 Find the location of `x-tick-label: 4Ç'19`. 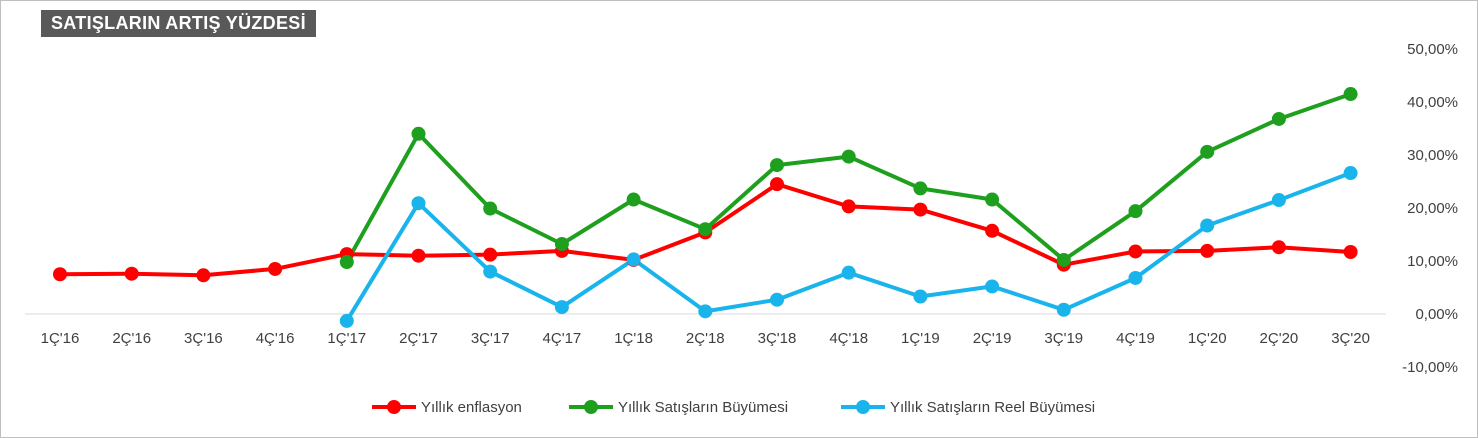

x-tick-label: 4Ç'19 is located at coordinates (1135, 338).